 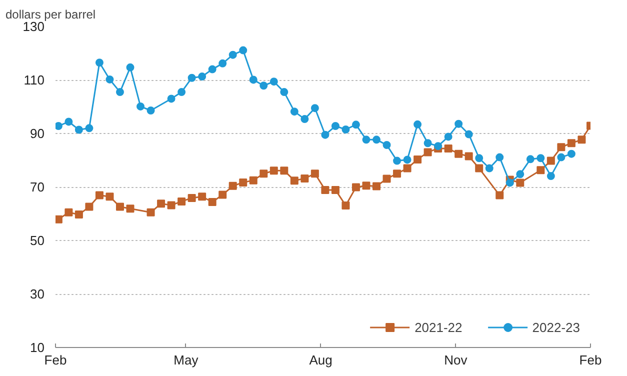 What do you see at coordinates (186, 360) in the screenshot?
I see `x-tick-label: May` at bounding box center [186, 360].